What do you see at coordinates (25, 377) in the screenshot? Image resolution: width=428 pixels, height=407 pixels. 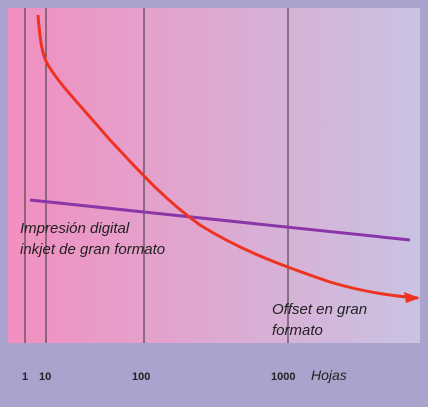 I see `tick-label: 1` at bounding box center [25, 377].